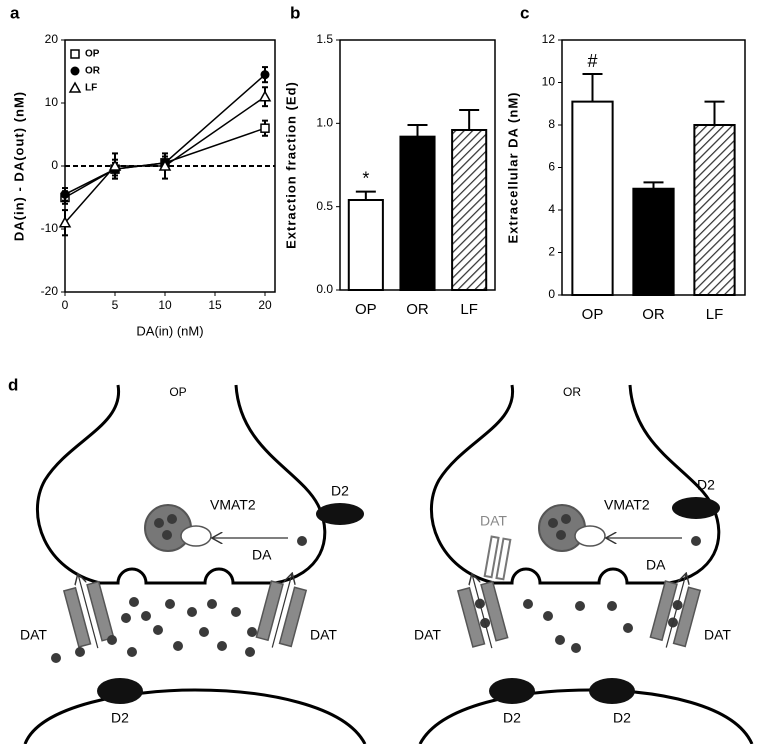  Describe the element at coordinates (578, 626) in the screenshot. I see `cleft-dopamine` at that location.